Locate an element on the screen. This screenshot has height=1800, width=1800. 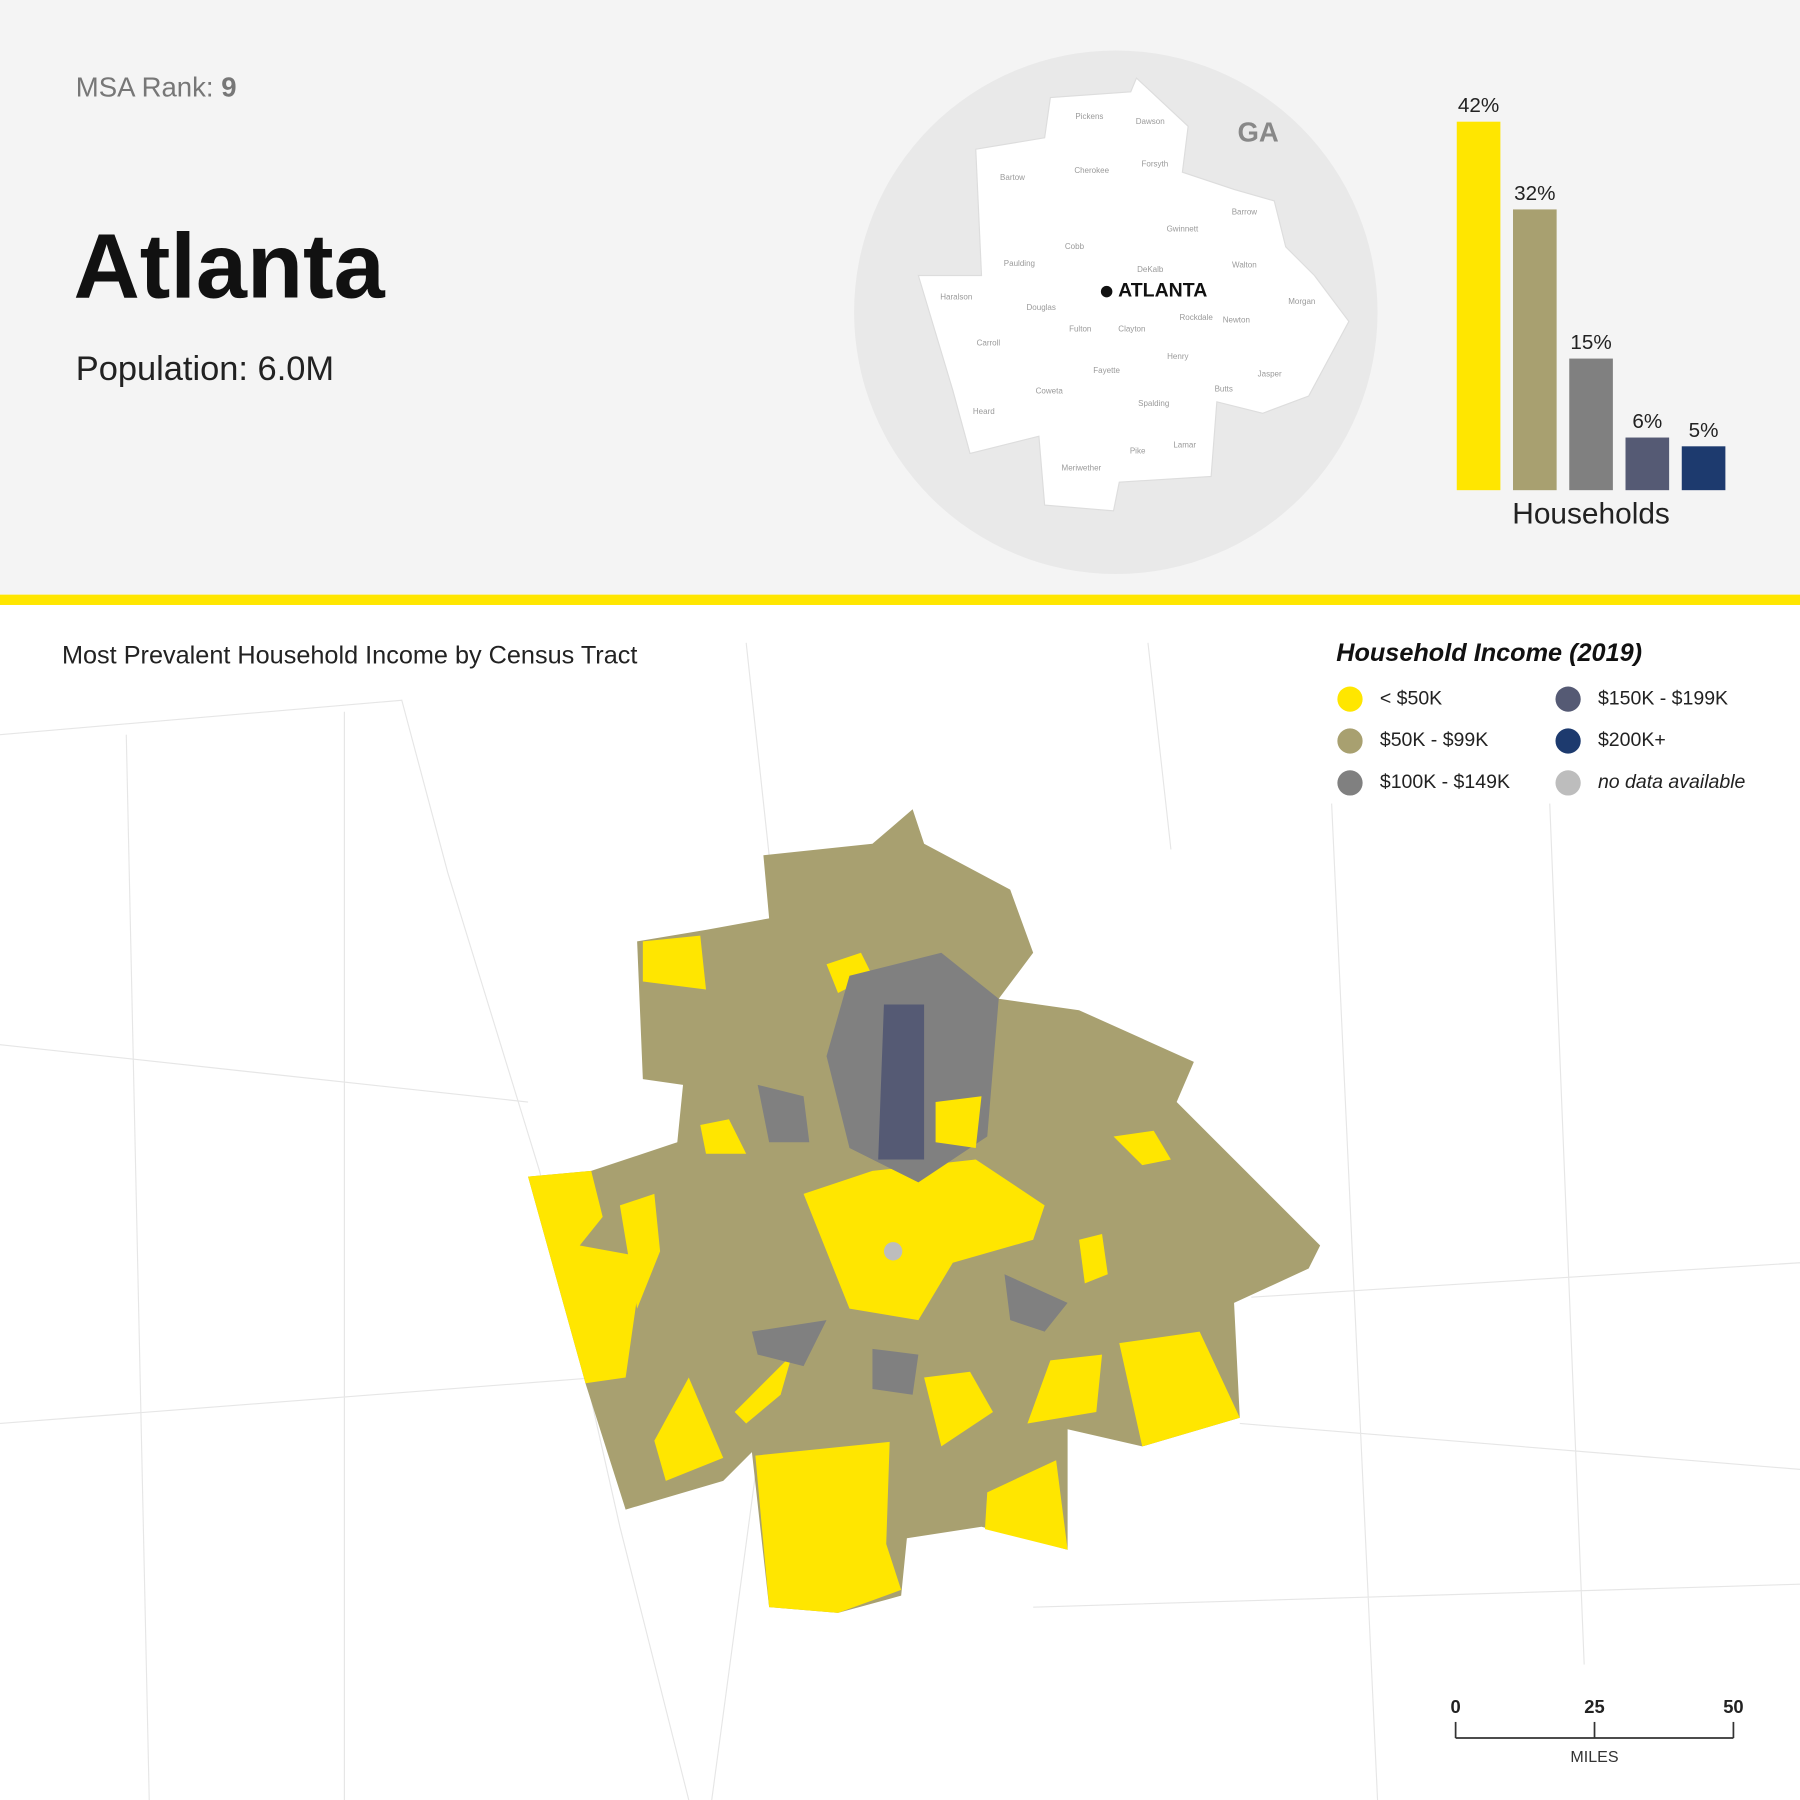
county-label: Meriwether is located at coordinates (1082, 467).